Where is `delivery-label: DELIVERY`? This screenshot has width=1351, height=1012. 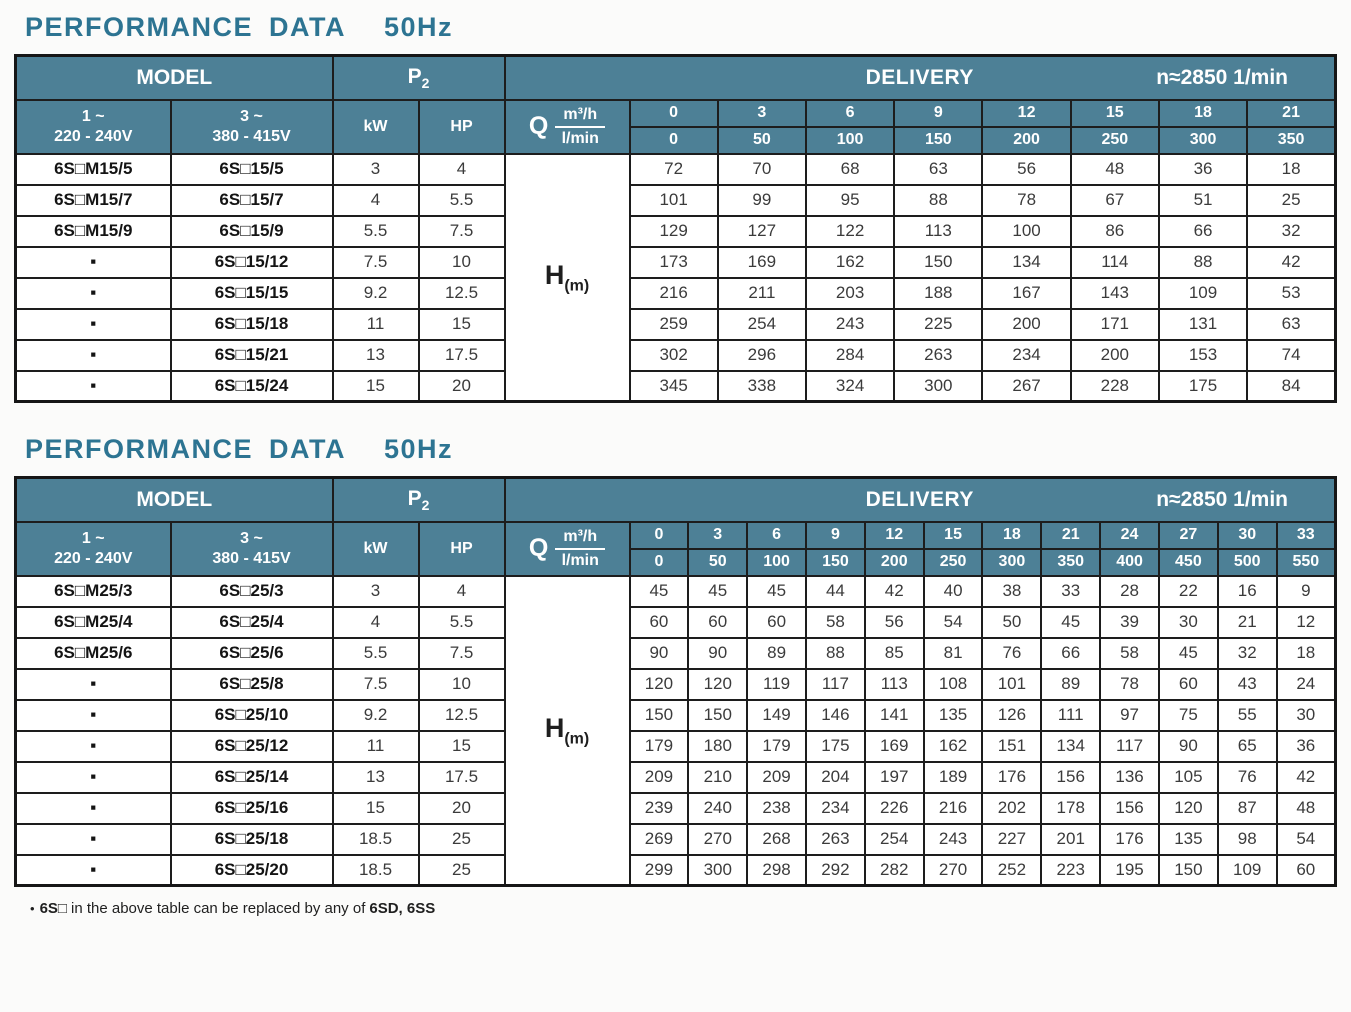 delivery-label: DELIVERY is located at coordinates (919, 77).